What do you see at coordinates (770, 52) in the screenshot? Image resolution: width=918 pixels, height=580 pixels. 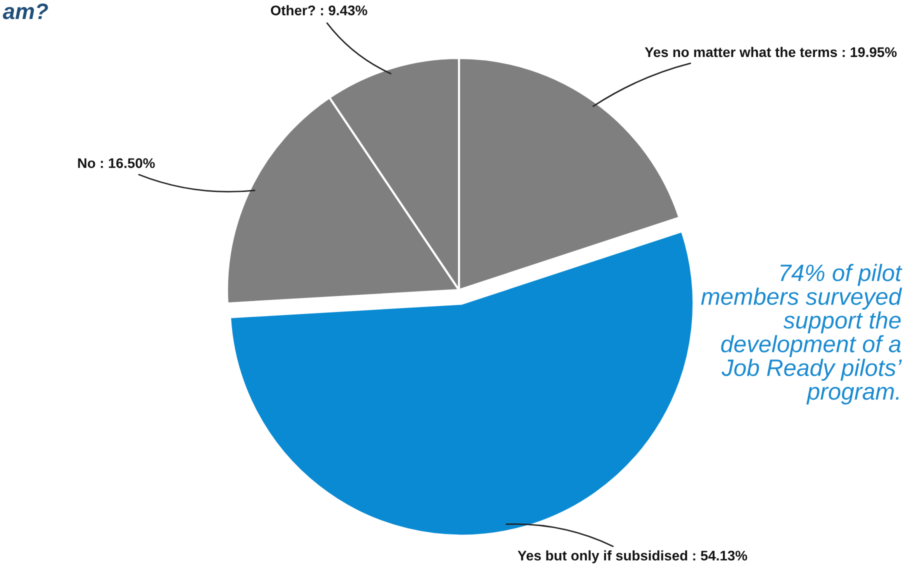 I see `slice-label: Yes no matter what the terms : 19.95%` at bounding box center [770, 52].